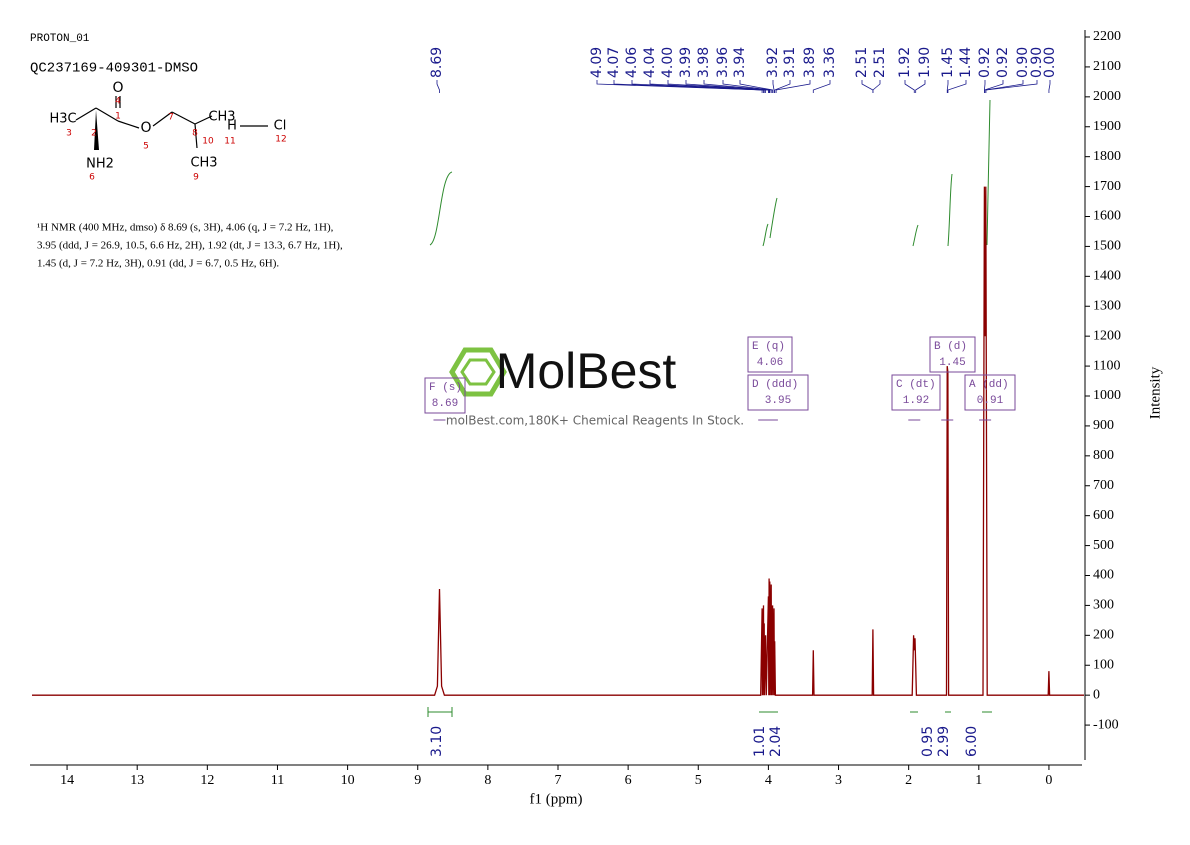  What do you see at coordinates (437, 62) in the screenshot?
I see `peak-label: 8.69` at bounding box center [437, 62].